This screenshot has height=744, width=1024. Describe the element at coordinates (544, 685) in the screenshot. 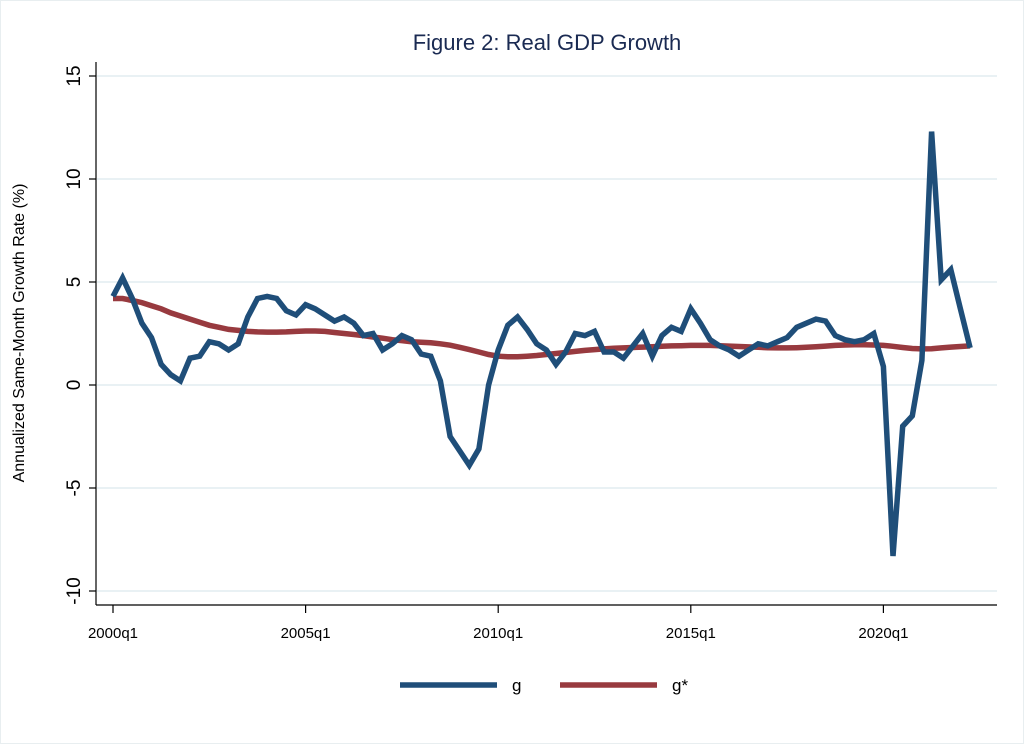

I see `legend: g g*` at that location.